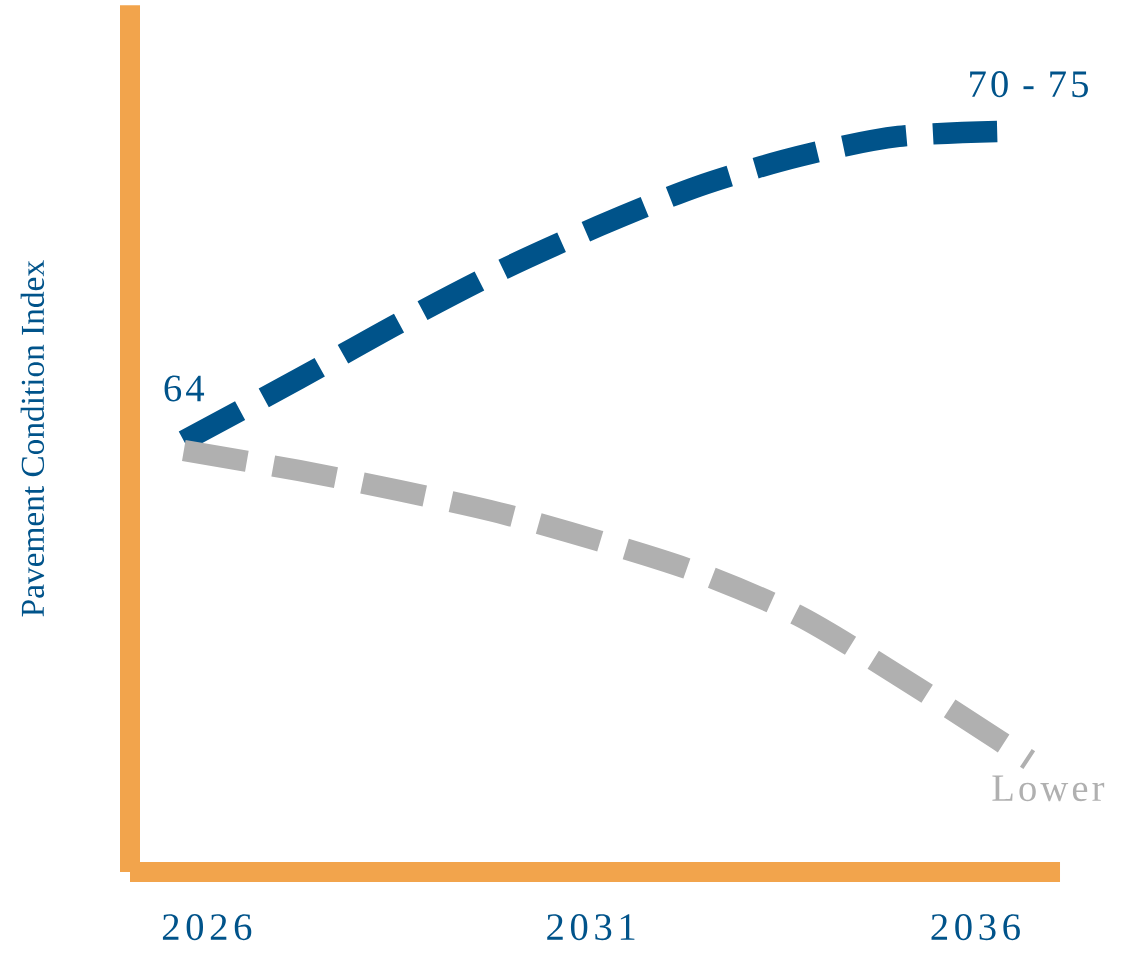 This screenshot has width=1127, height=967. Describe the element at coordinates (1029, 84) in the screenshot. I see `annotation: 70 - 75` at that location.